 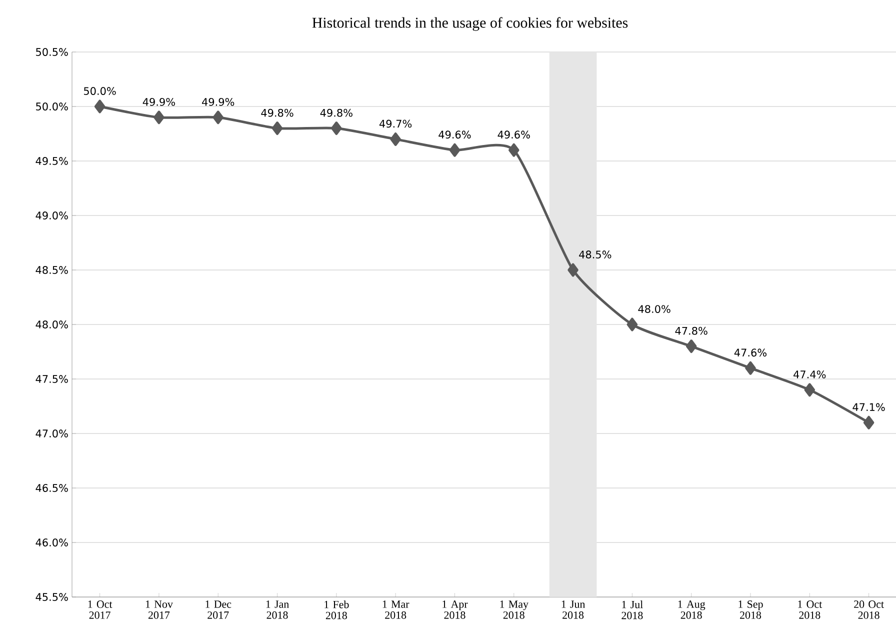 I want to click on x-tick-label: 1 Mar 2018, so click(x=396, y=609).